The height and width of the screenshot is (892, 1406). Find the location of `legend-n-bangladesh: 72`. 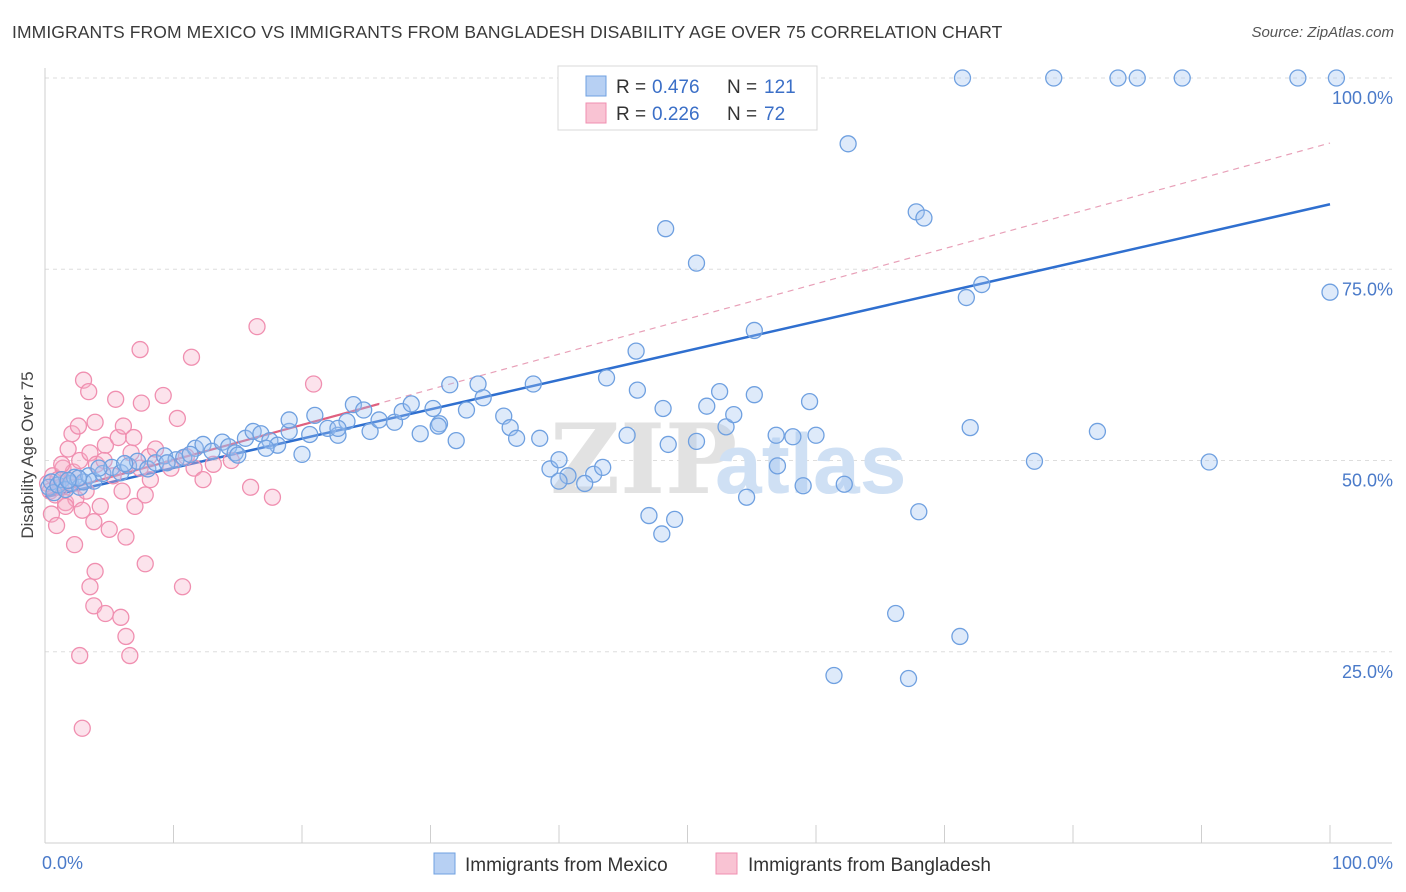

legend-n-bangladesh: 72 is located at coordinates (774, 114).